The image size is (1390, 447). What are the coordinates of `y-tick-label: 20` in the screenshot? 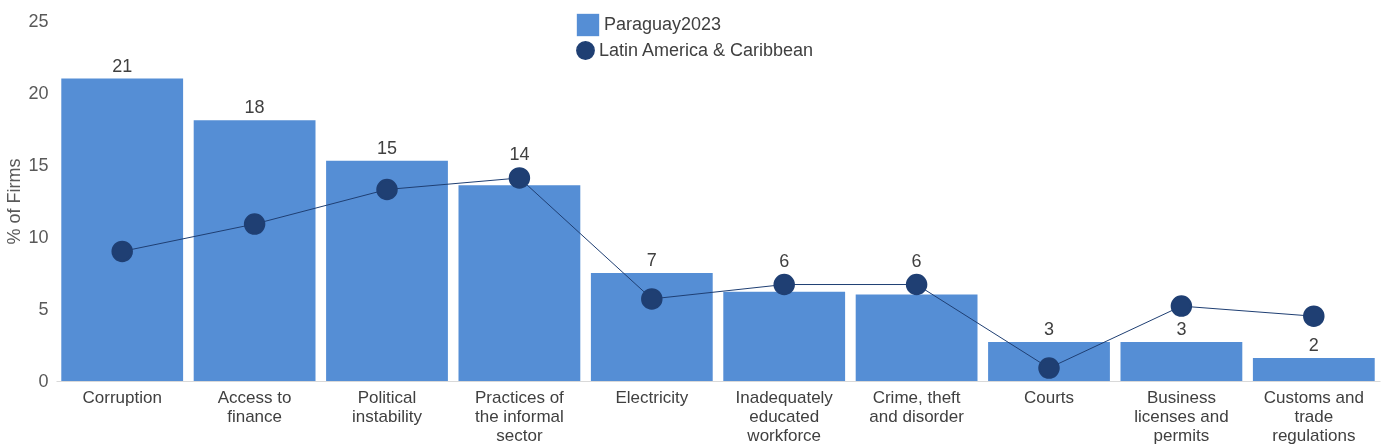 It's located at (38, 92).